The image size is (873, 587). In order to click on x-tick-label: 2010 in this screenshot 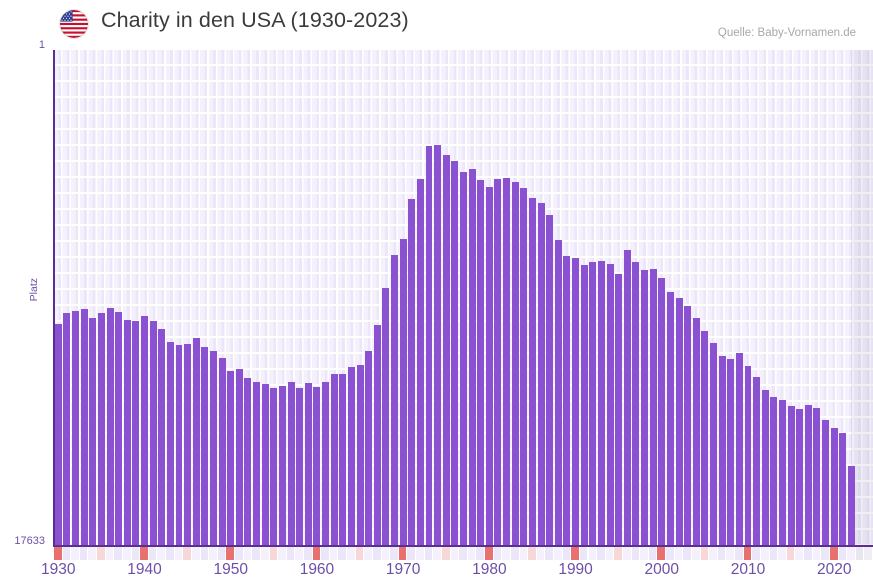, I will do `click(748, 569)`.